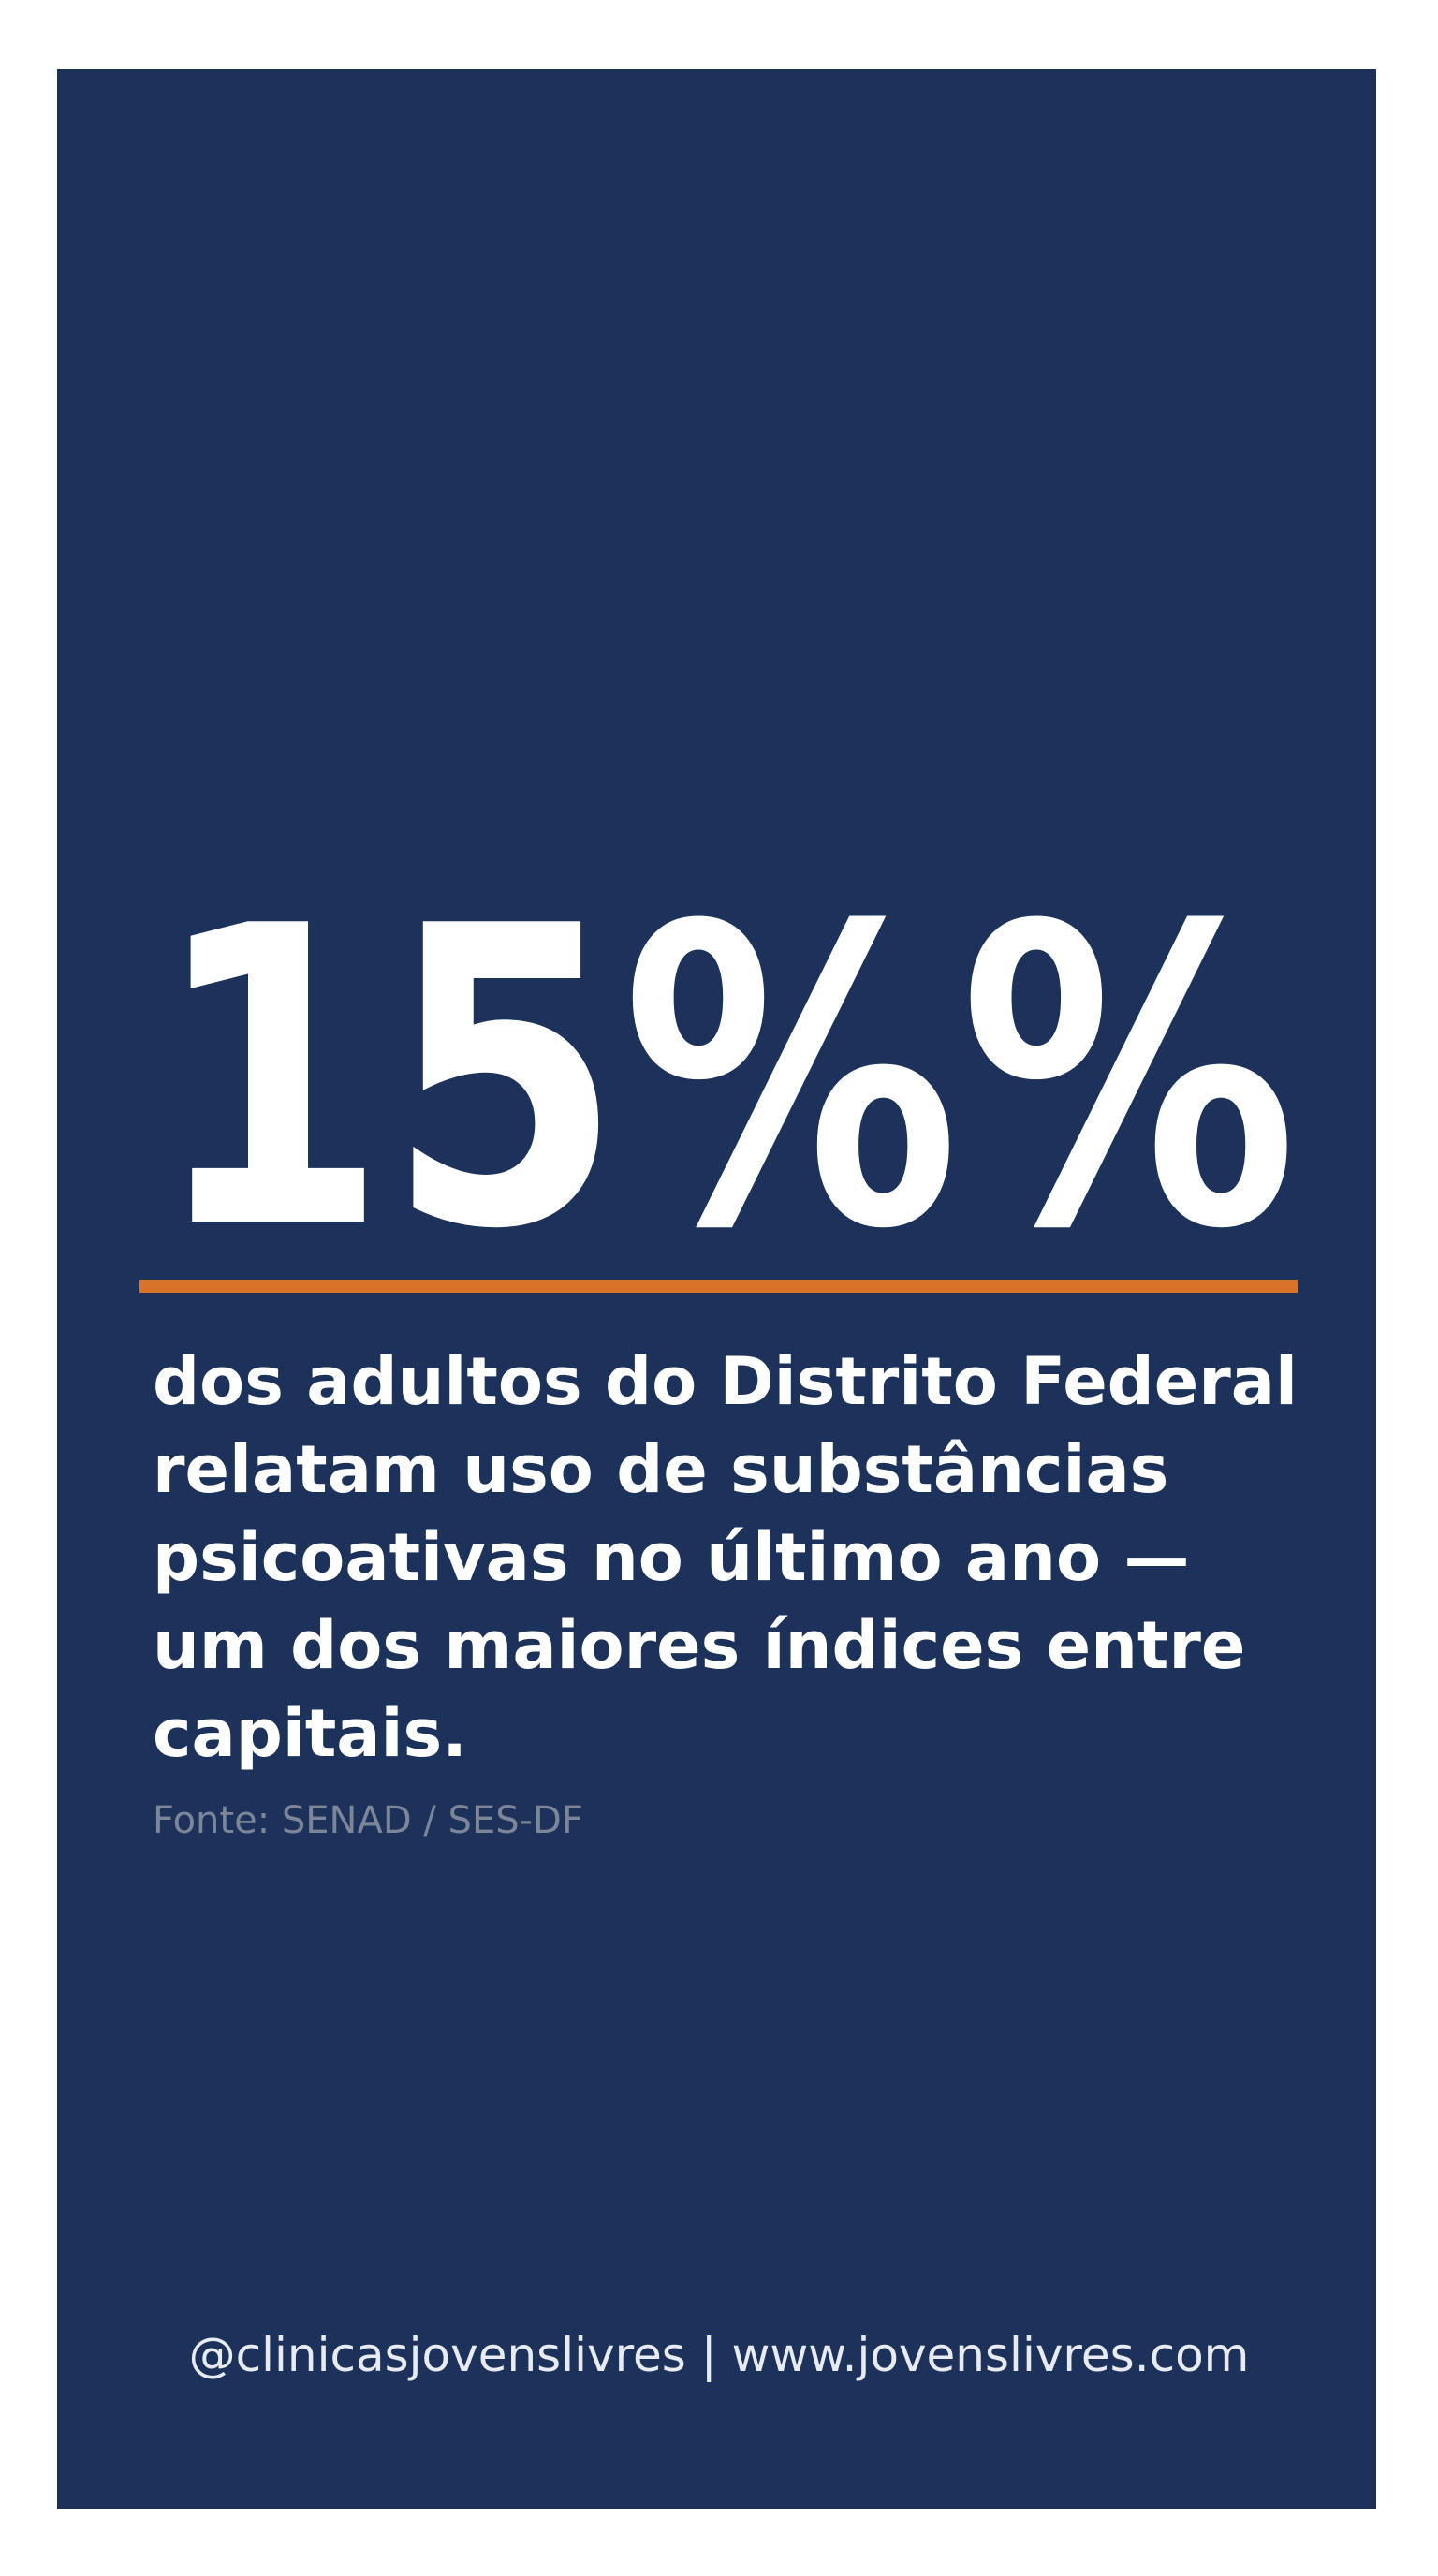 The height and width of the screenshot is (2576, 1438). I want to click on divider, so click(718, 1286).